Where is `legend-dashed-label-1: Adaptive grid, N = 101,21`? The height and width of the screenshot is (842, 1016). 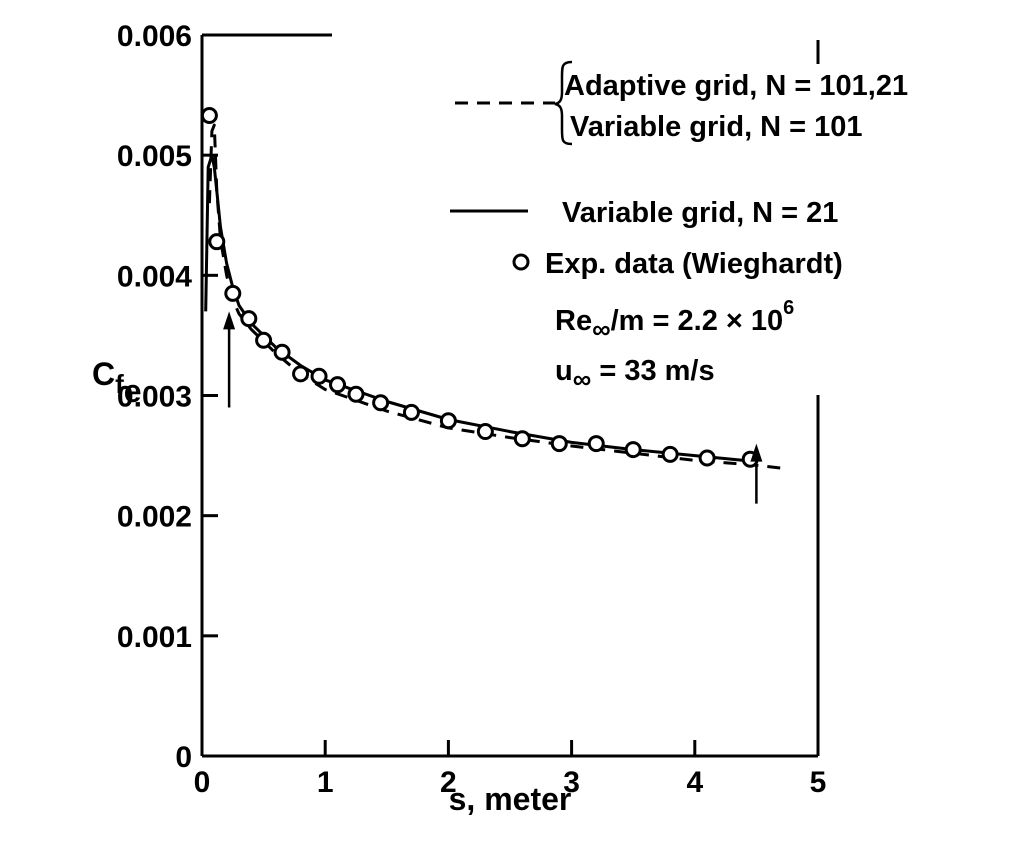
legend-dashed-label-1: Adaptive grid, N = 101,21 is located at coordinates (736, 86).